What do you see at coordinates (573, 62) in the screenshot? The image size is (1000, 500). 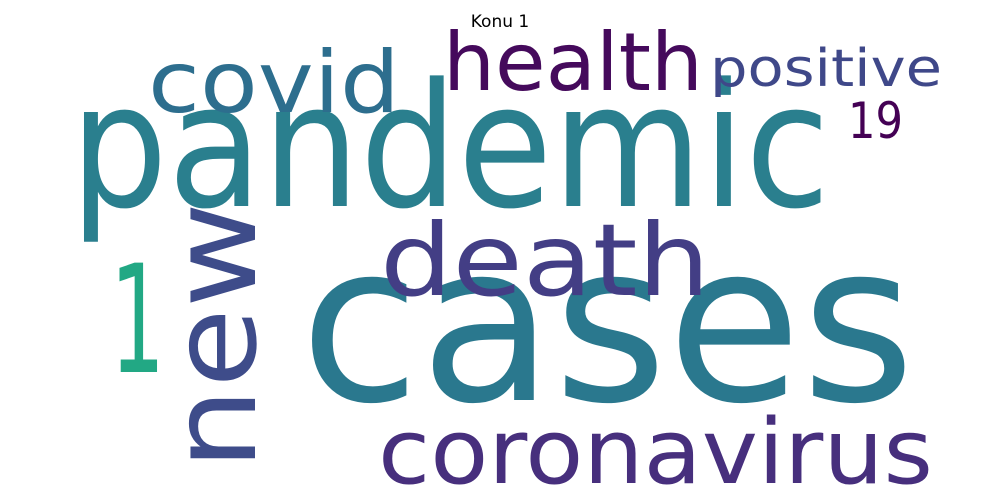 I see `word-health: health` at bounding box center [573, 62].